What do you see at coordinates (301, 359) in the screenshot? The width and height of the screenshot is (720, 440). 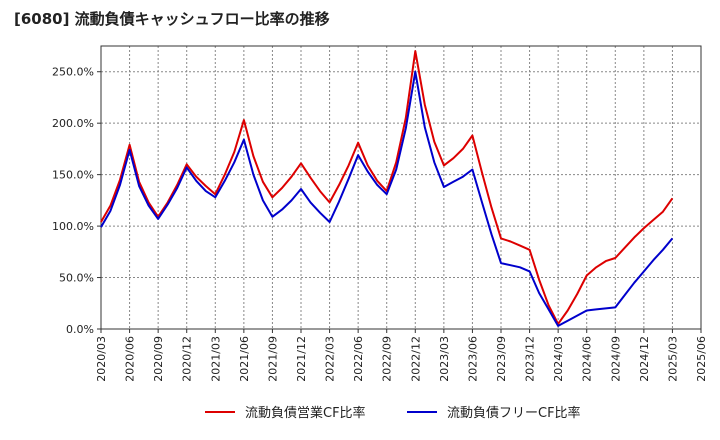 I see `x-tick-label: 2021/12` at bounding box center [301, 359].